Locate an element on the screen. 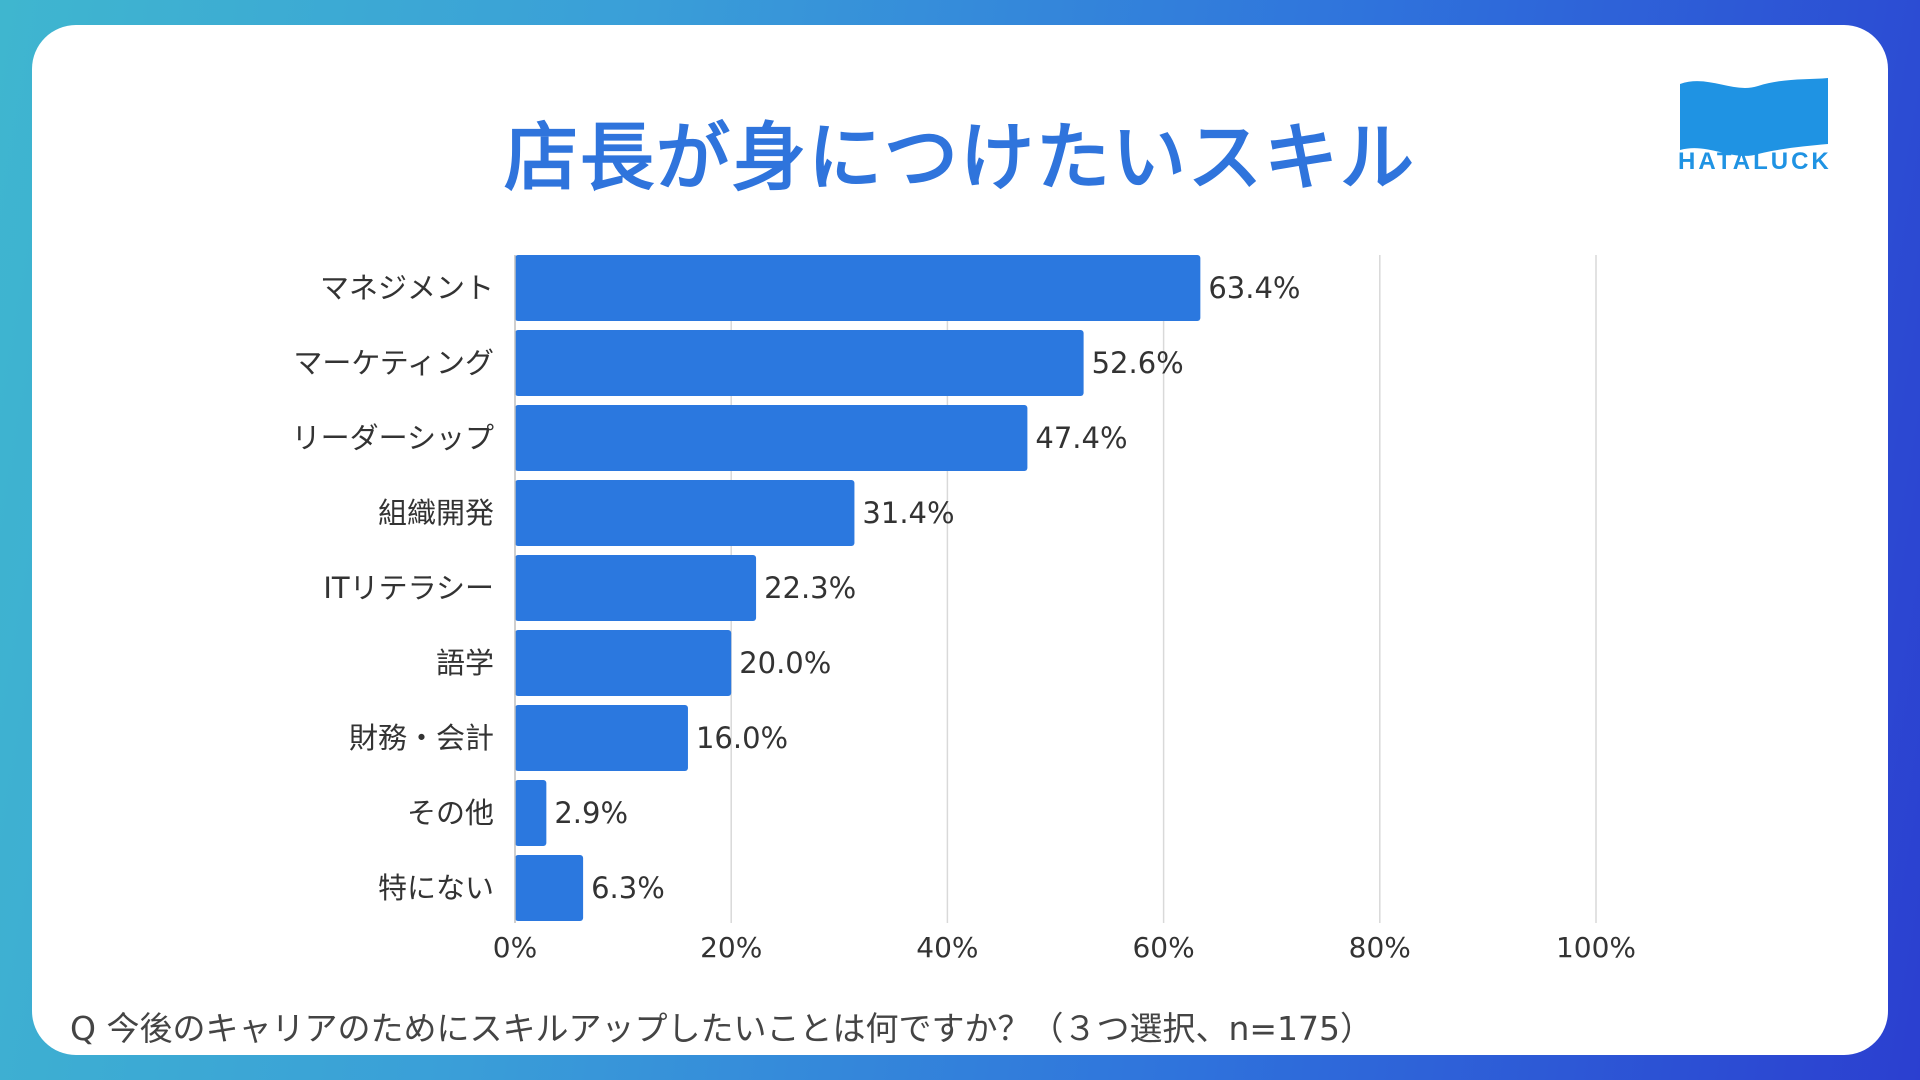 The height and width of the screenshot is (1080, 1920). x-tick-label: 40% is located at coordinates (947, 947).